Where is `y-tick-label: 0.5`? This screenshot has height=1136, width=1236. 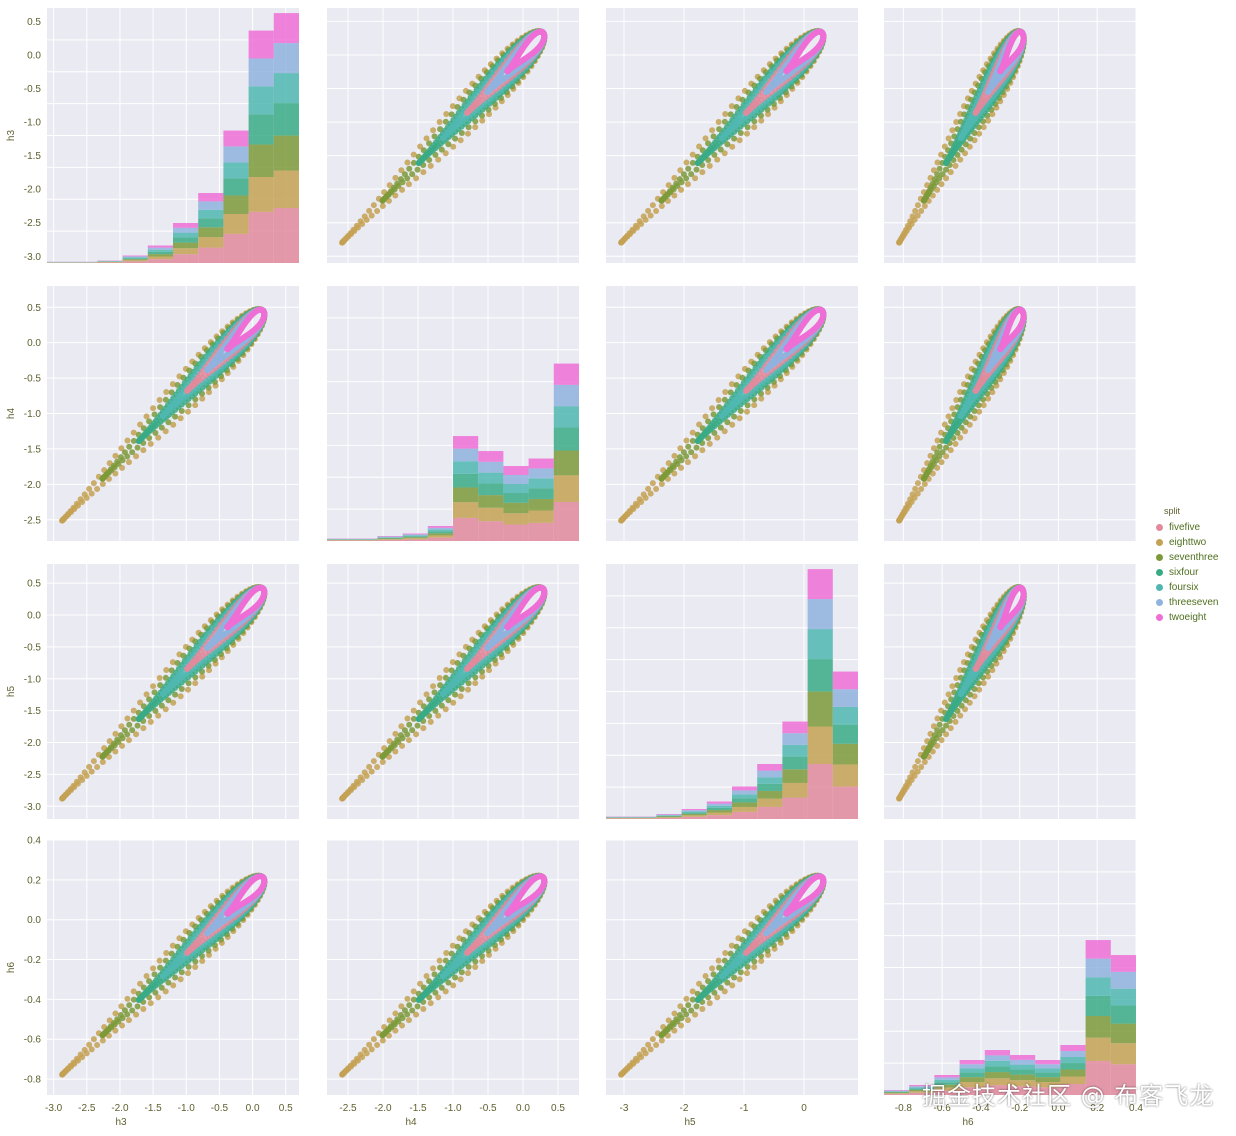
y-tick-label: 0.5 is located at coordinates (34, 22).